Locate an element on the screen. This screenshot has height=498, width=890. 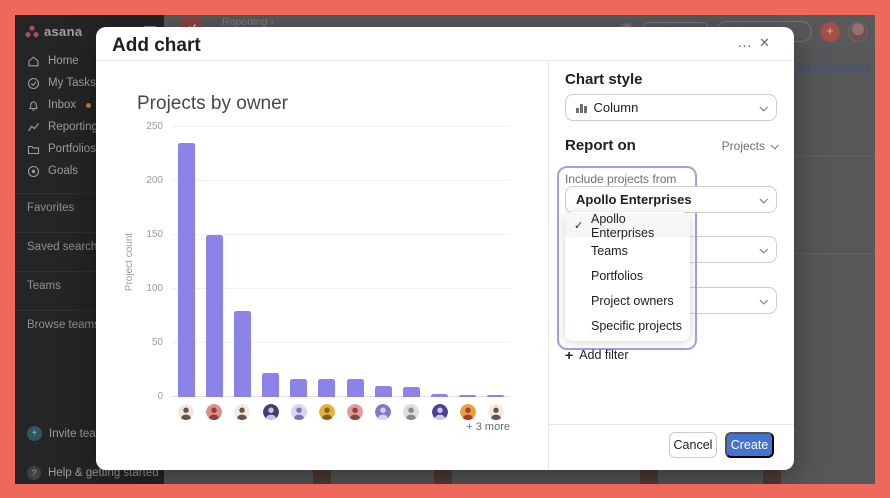
y-tick-label: 0 is located at coordinates (160, 396).